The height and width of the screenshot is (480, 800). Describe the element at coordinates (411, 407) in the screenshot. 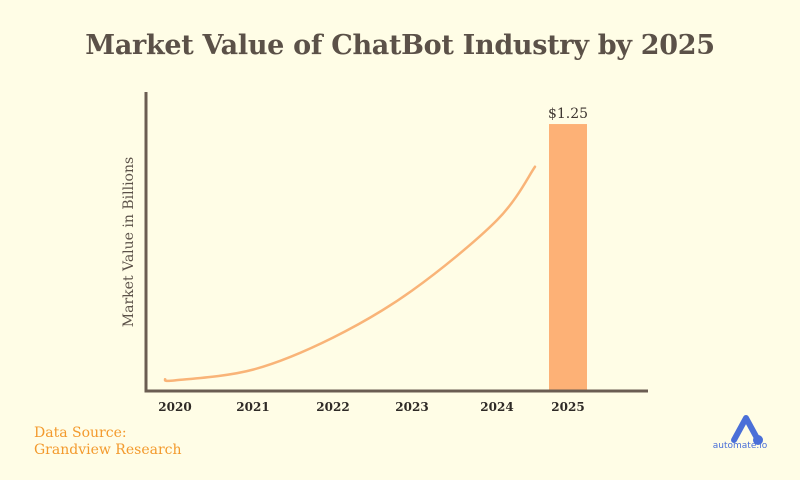

I see `x-tick-label-2023: 2023` at that location.